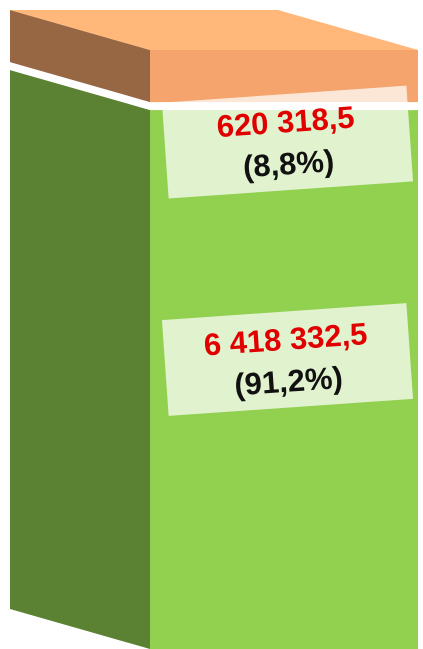 Image resolution: width=423 pixels, height=649 pixels. I want to click on bar-side, so click(80, 56).